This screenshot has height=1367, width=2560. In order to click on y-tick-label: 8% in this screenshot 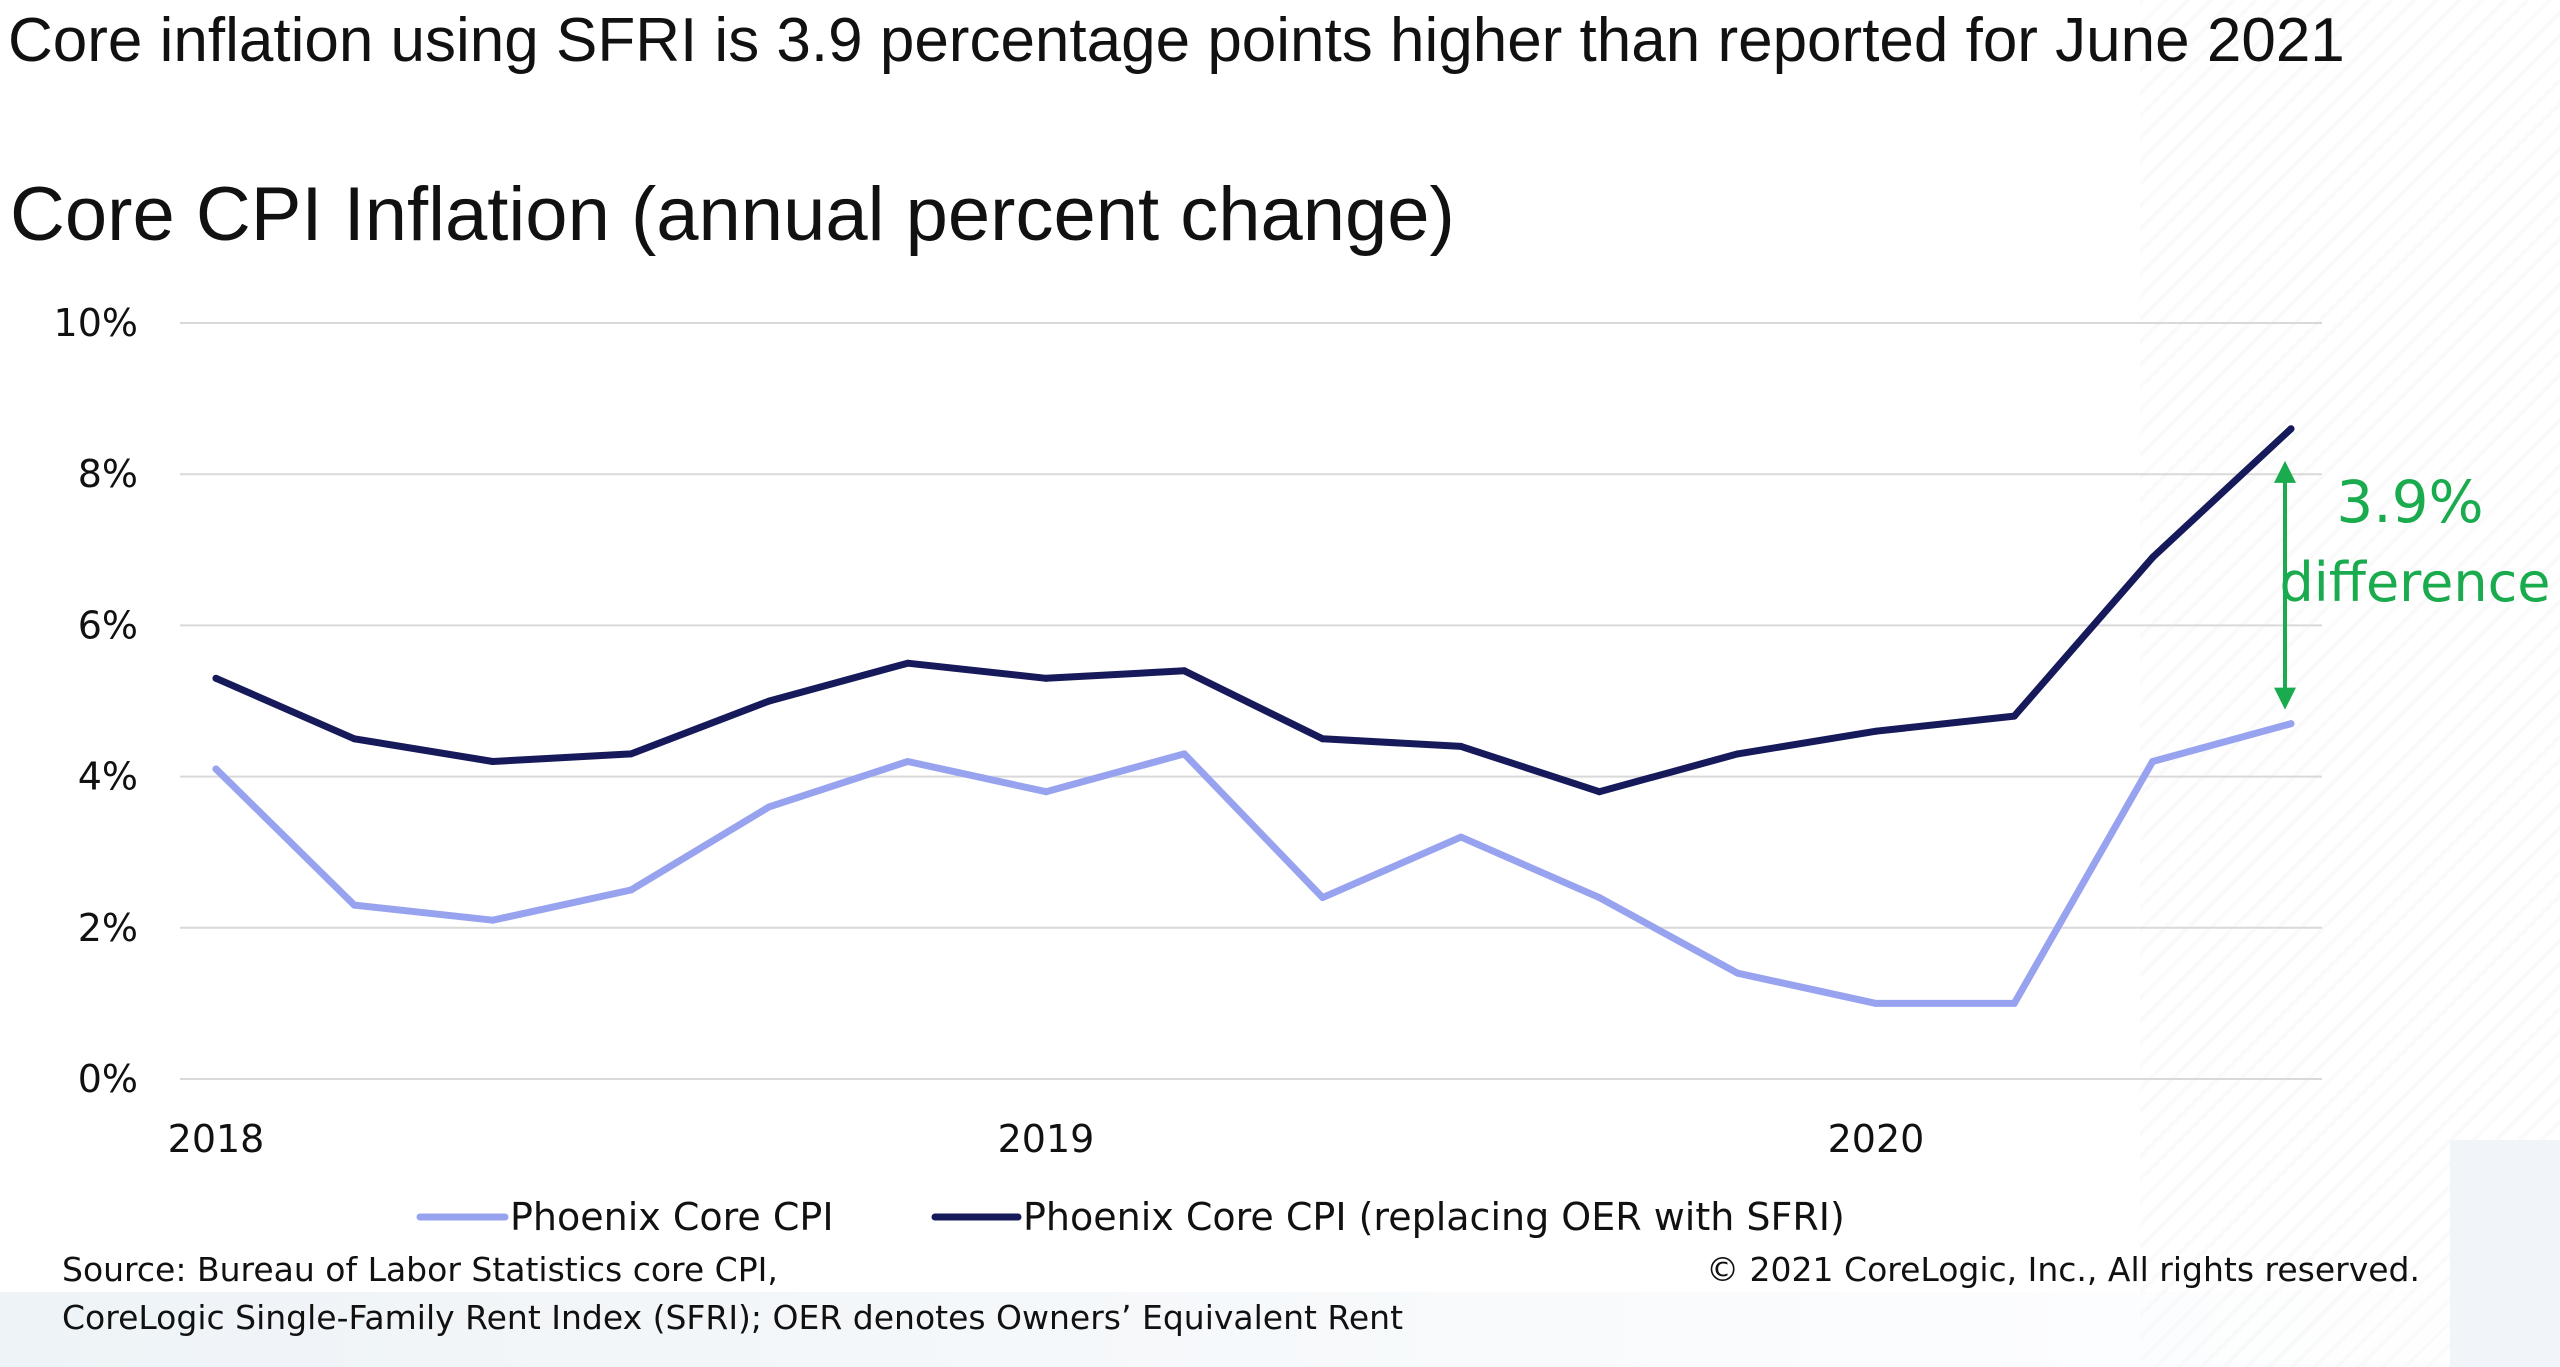, I will do `click(108, 474)`.